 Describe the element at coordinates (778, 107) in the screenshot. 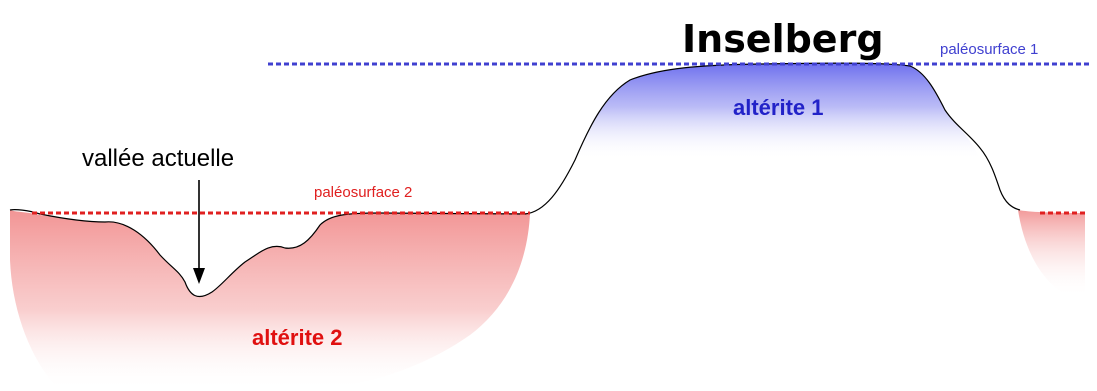

I see `alterite-1-label: altérite 1` at that location.